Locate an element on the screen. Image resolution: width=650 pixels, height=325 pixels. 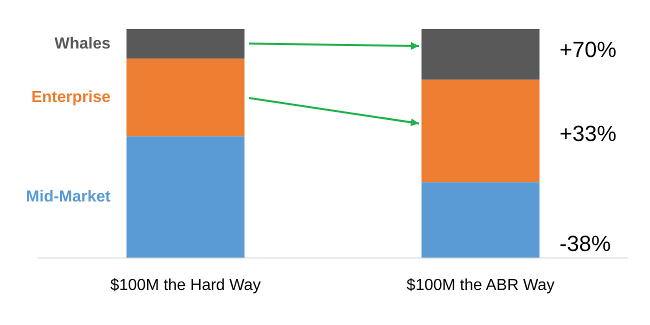
series-label: Enterprise is located at coordinates (71, 97).